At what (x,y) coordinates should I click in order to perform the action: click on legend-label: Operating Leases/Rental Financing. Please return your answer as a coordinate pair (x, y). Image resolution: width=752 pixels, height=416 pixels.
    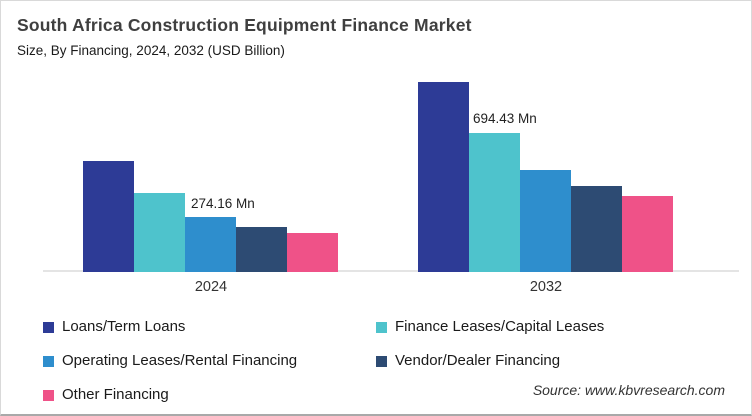
    Looking at the image, I should click on (180, 360).